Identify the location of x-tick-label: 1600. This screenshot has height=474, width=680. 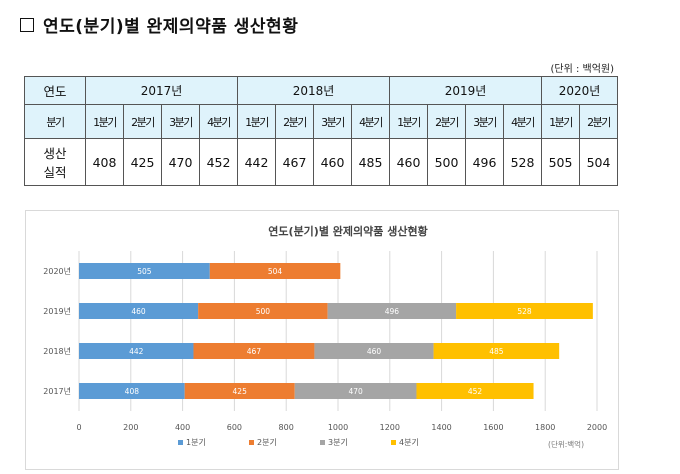
(493, 427).